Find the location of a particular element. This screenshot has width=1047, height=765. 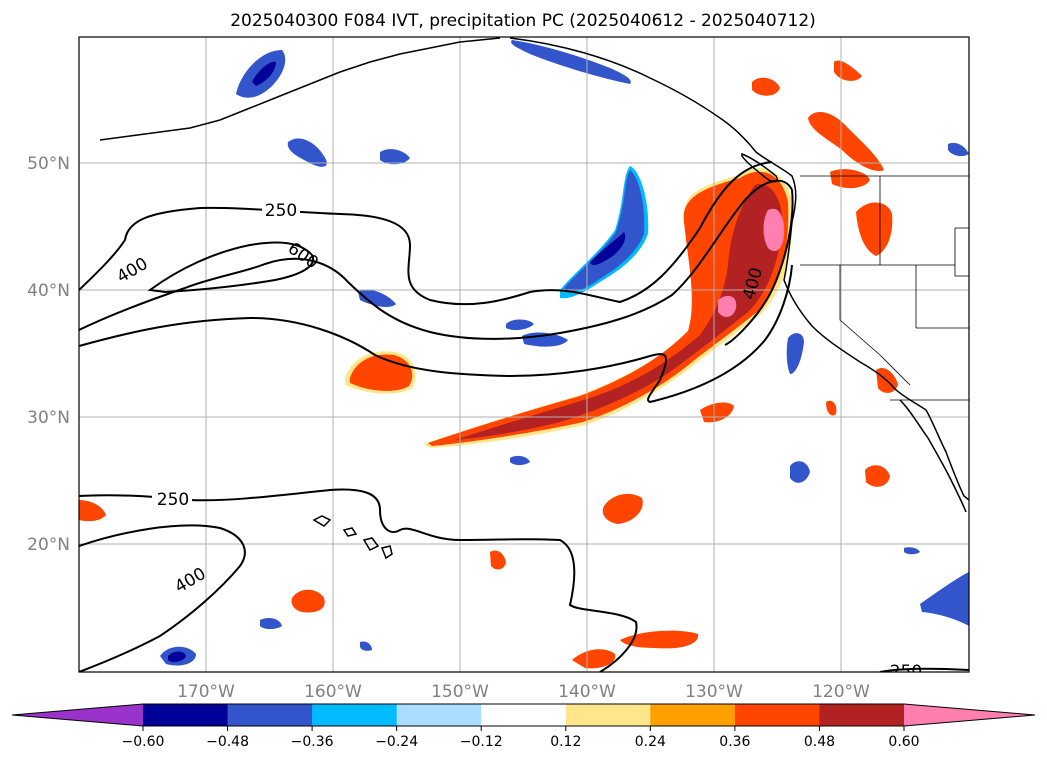

colorbar-tick-label: −0.12 is located at coordinates (481, 742).